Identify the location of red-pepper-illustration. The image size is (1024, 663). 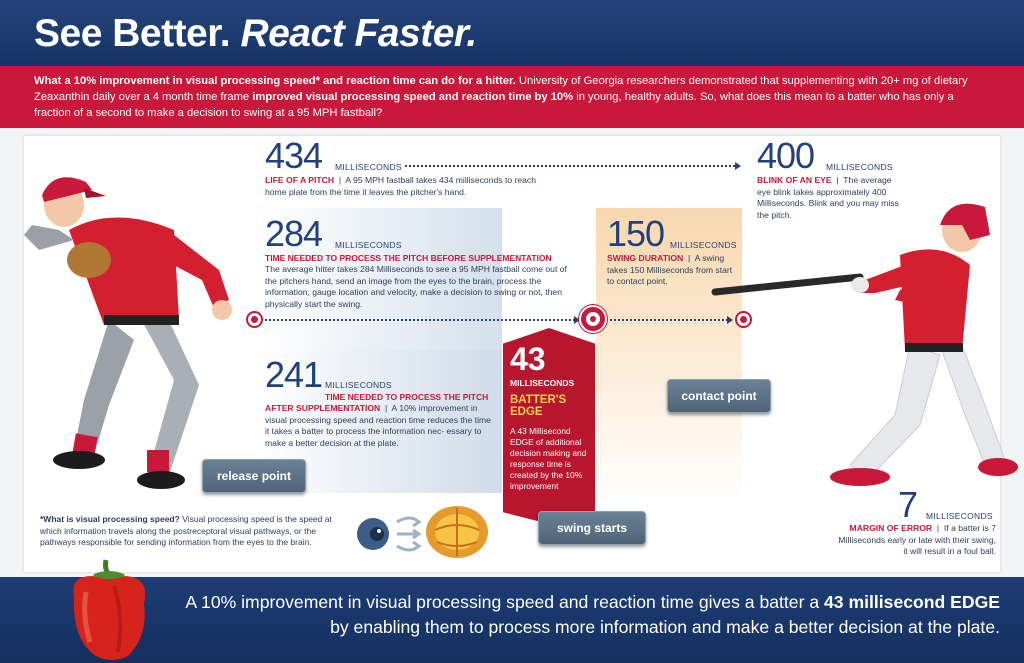
(109, 609).